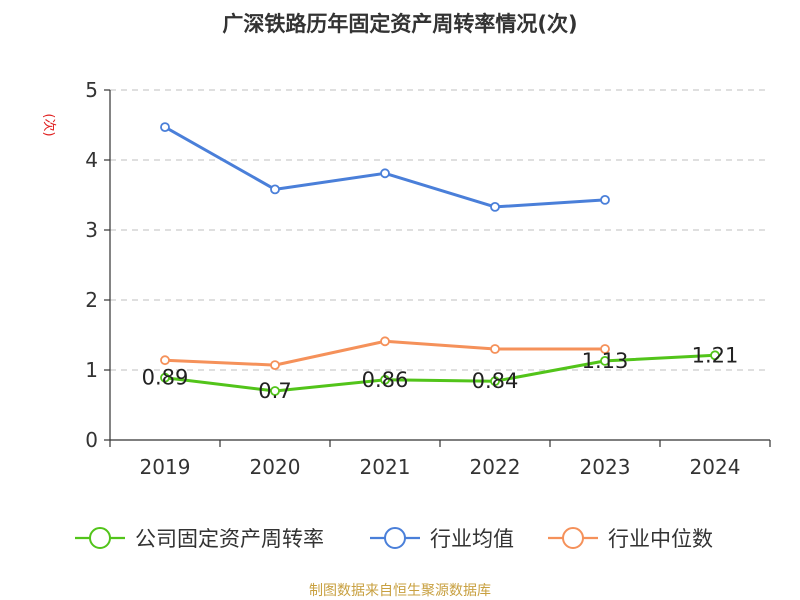  I want to click on series-1-point-2020, so click(275, 189).